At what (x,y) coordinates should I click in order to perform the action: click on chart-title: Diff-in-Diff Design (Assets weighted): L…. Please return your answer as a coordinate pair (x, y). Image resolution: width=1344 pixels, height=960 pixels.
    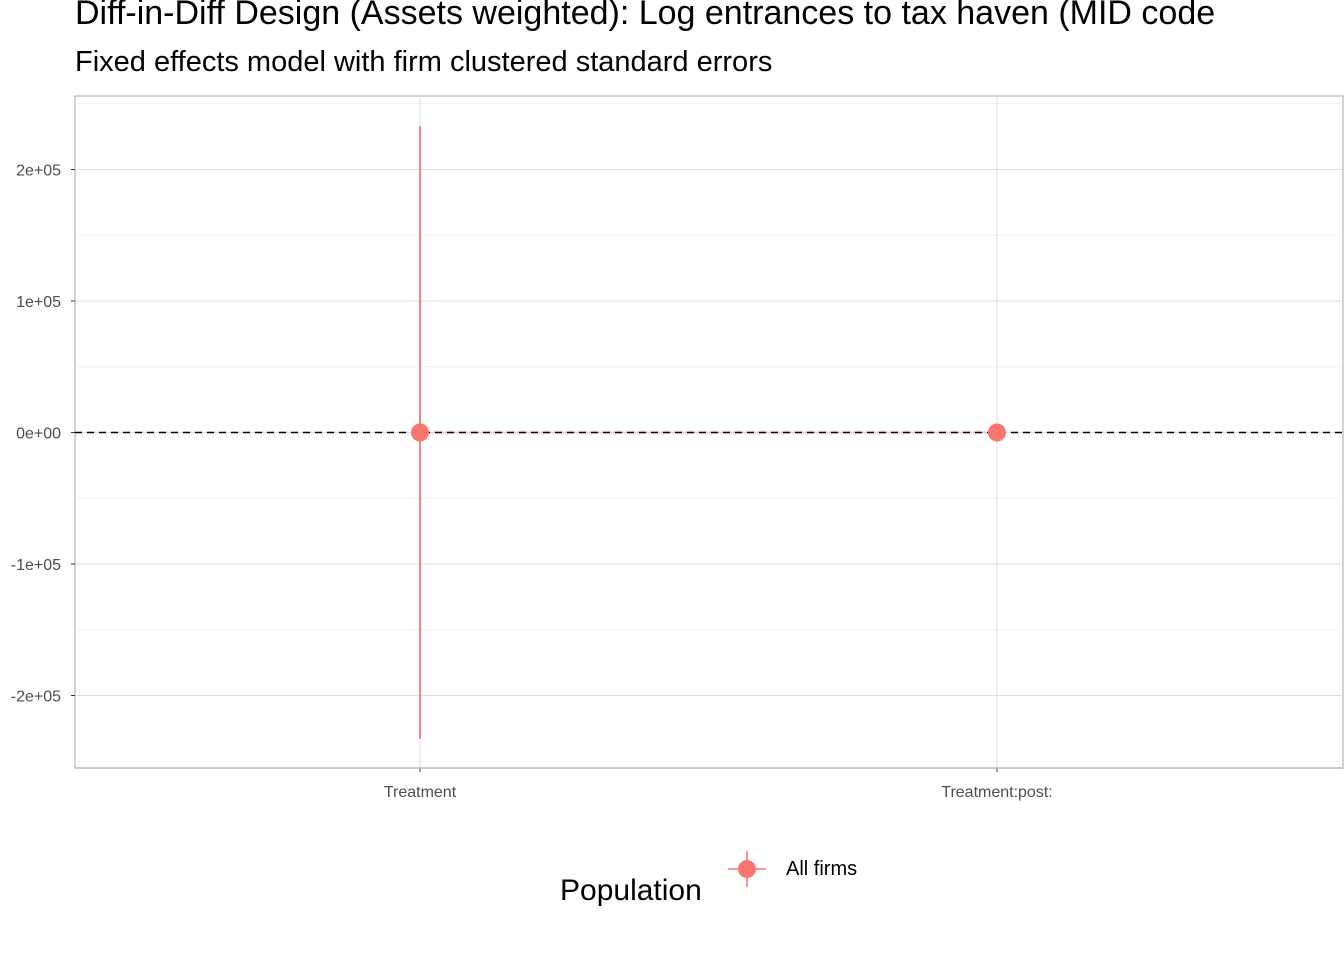
    Looking at the image, I should click on (645, 16).